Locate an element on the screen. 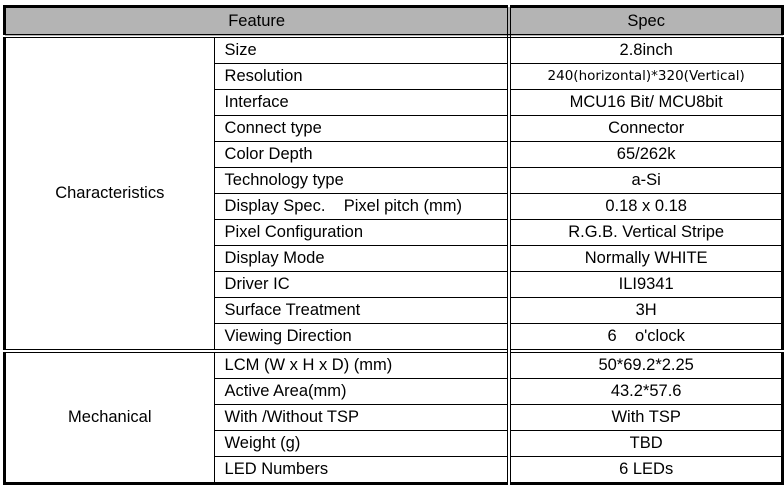  table-row: Resolution 240(horizontal)*320(Vertical) is located at coordinates (394, 76).